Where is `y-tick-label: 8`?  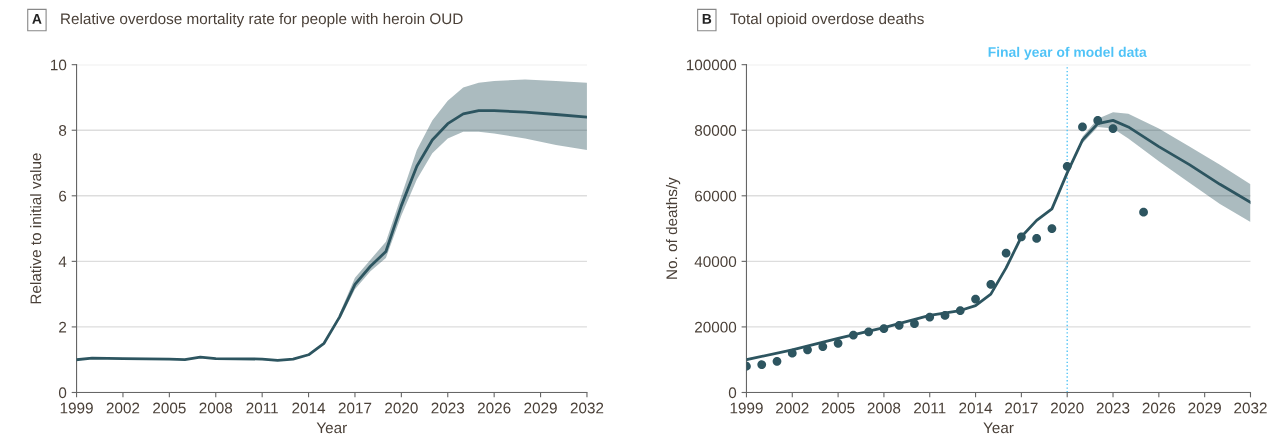
y-tick-label: 8 is located at coordinates (63, 130).